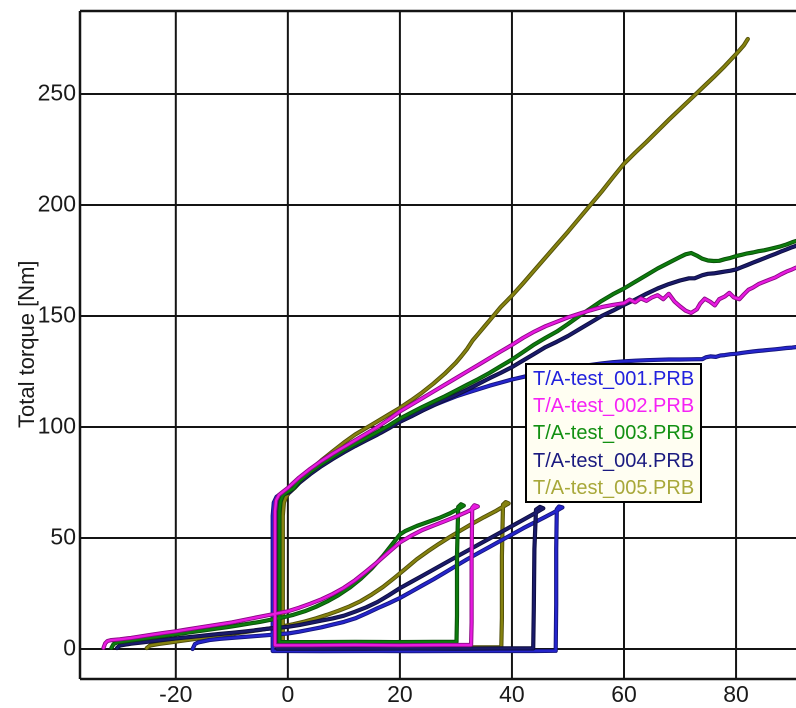 This screenshot has width=796, height=708. What do you see at coordinates (616, 488) in the screenshot?
I see `legend-entry-T/A-test_005.PRB: T/A-test_005.PRB` at bounding box center [616, 488].